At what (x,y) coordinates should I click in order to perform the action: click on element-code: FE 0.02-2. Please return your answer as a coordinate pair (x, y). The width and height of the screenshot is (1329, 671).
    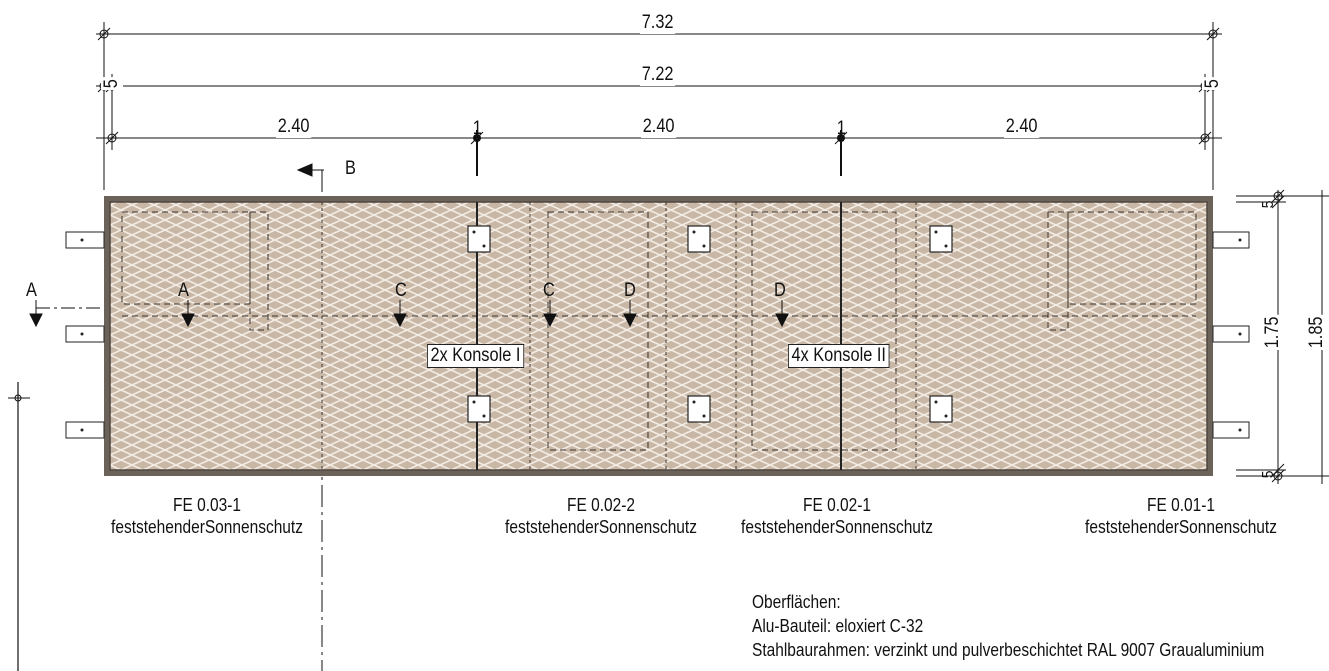
    Looking at the image, I should click on (601, 505).